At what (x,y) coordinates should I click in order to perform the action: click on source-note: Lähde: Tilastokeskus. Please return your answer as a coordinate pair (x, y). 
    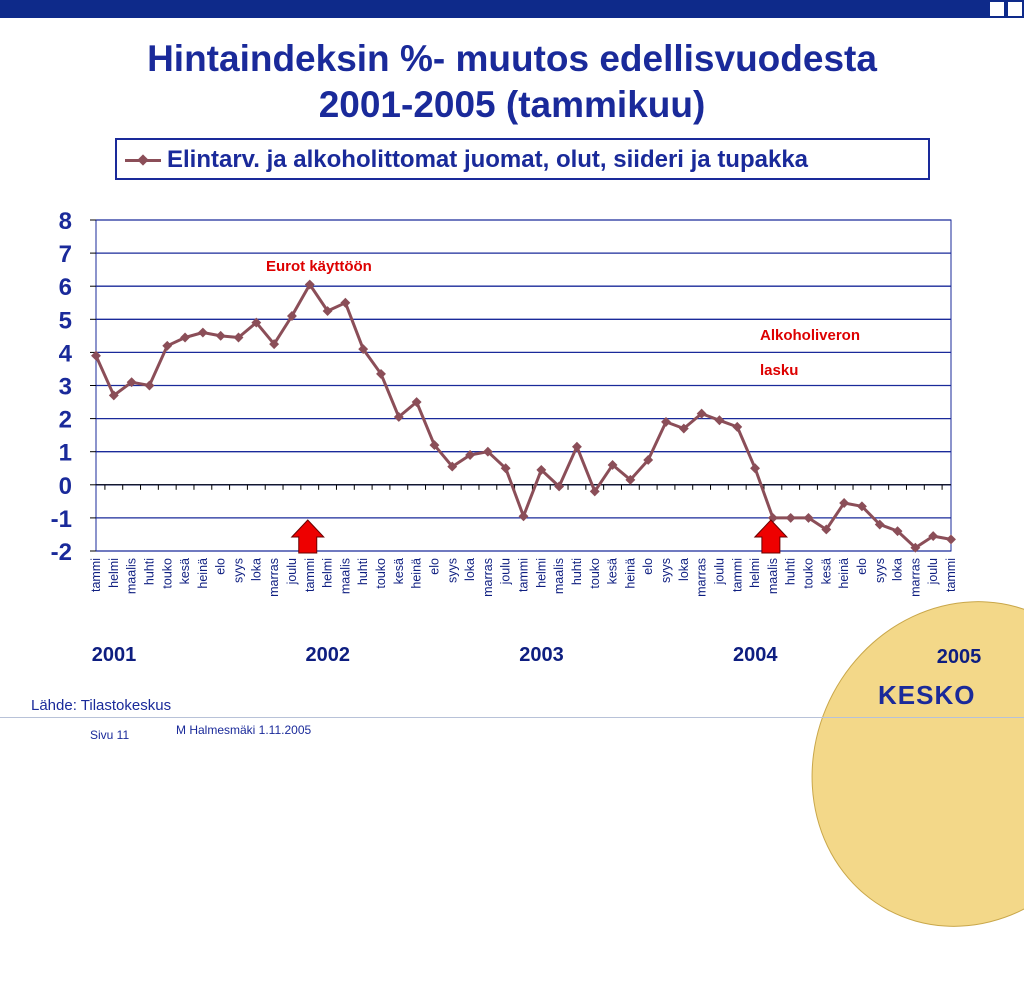
    Looking at the image, I should click on (101, 705).